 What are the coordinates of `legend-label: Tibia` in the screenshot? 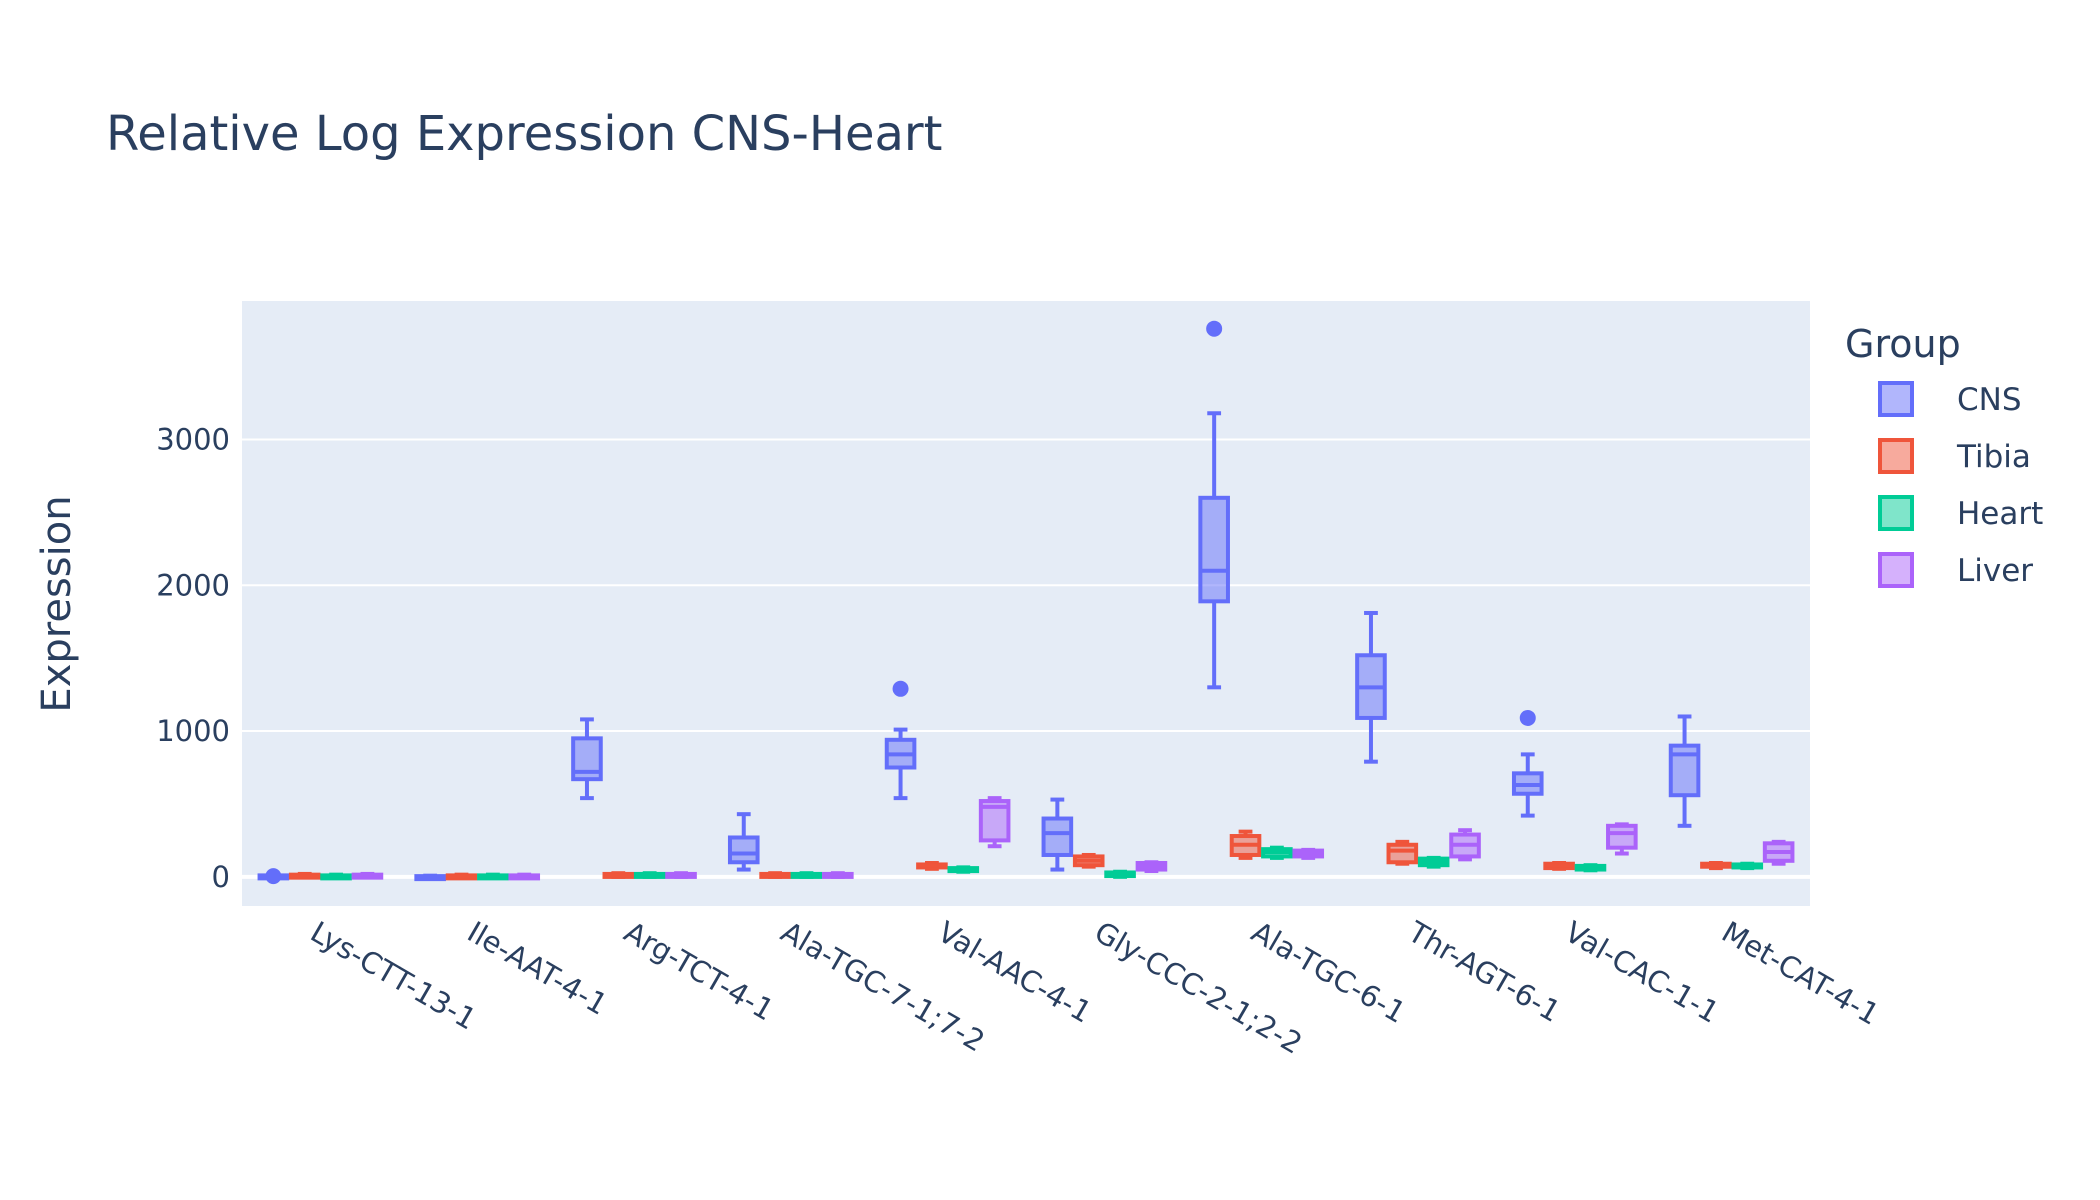 It's located at (1993, 457).